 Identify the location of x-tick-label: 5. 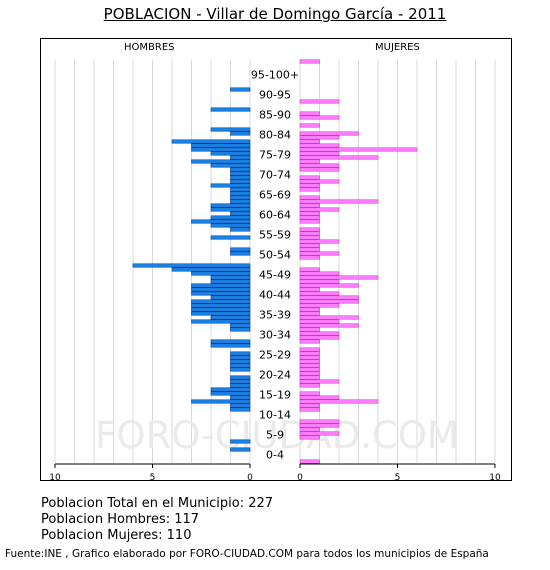
(153, 478).